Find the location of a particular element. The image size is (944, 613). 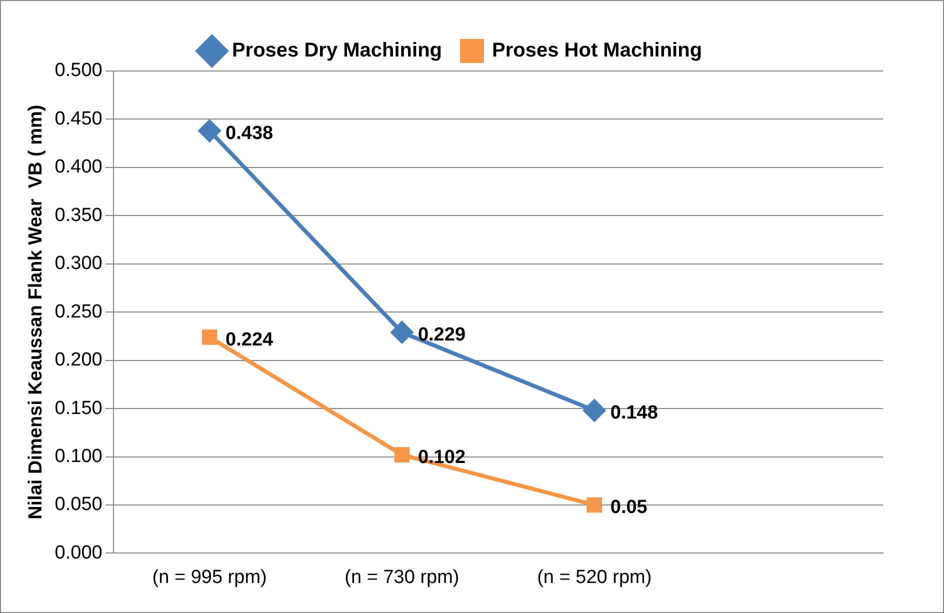

legend-label: Proses Dry Machining is located at coordinates (337, 51).